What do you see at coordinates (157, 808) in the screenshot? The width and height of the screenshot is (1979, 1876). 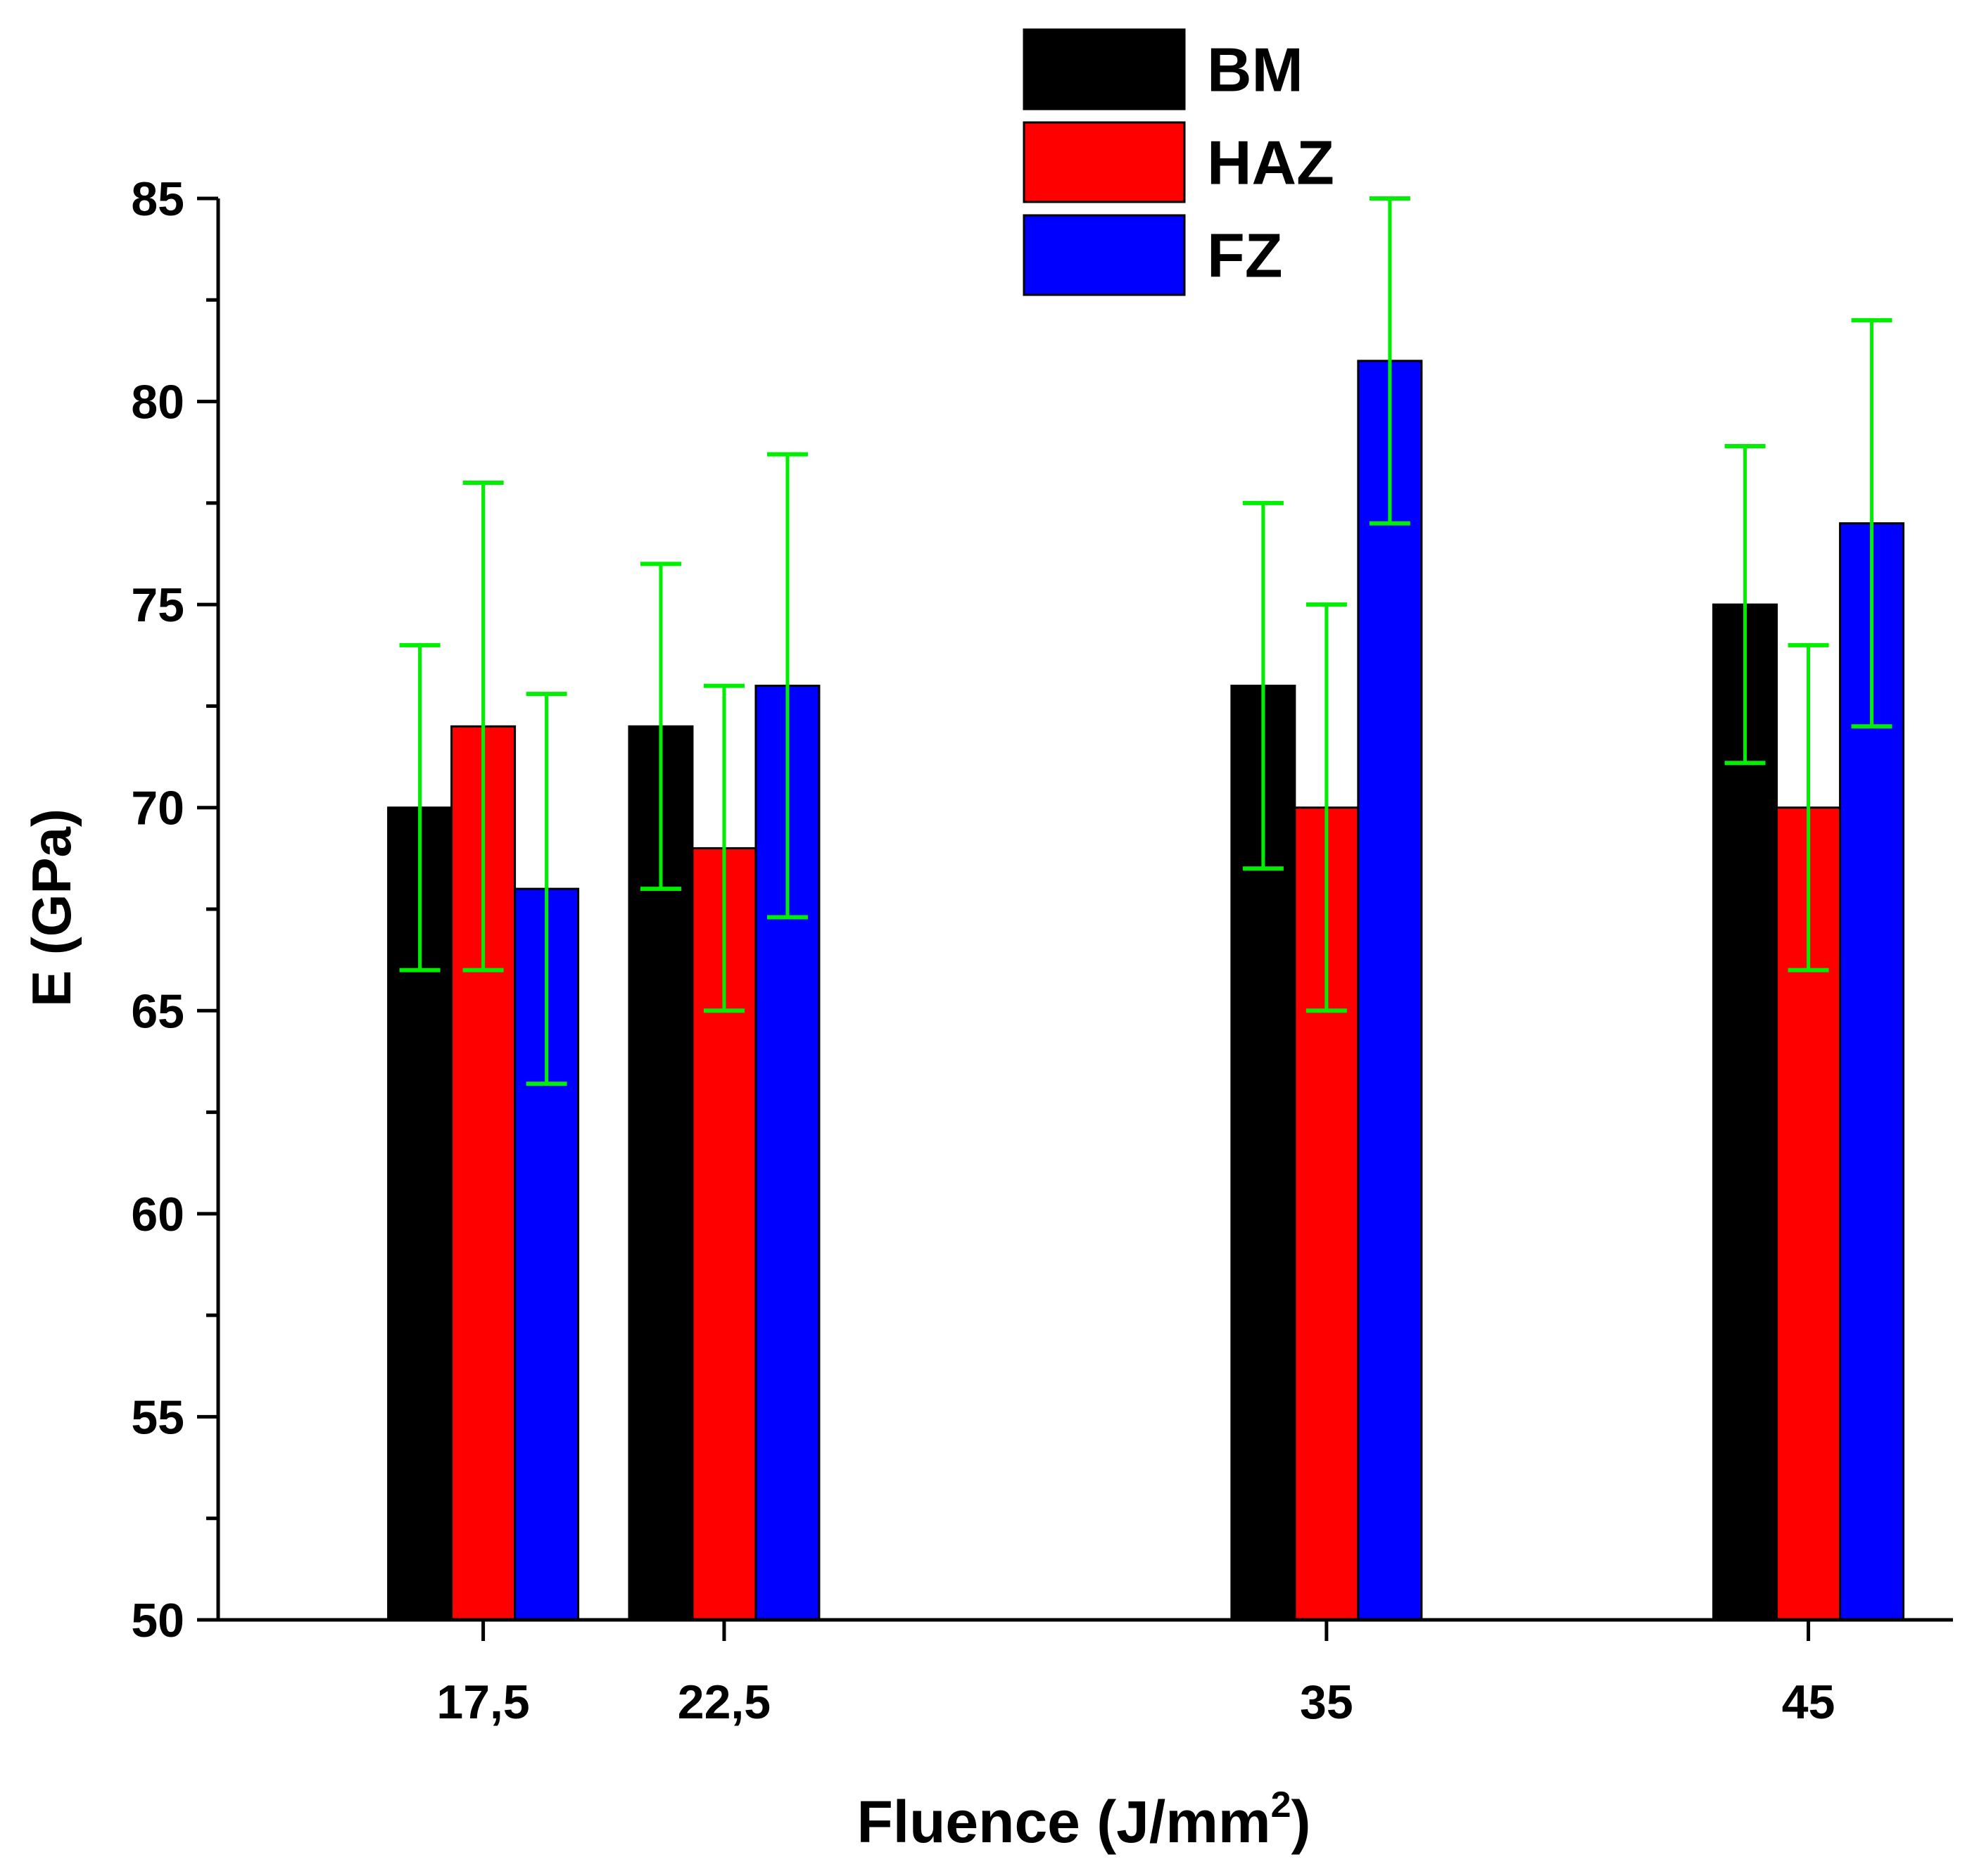 I see `y-tick-label: 70` at bounding box center [157, 808].